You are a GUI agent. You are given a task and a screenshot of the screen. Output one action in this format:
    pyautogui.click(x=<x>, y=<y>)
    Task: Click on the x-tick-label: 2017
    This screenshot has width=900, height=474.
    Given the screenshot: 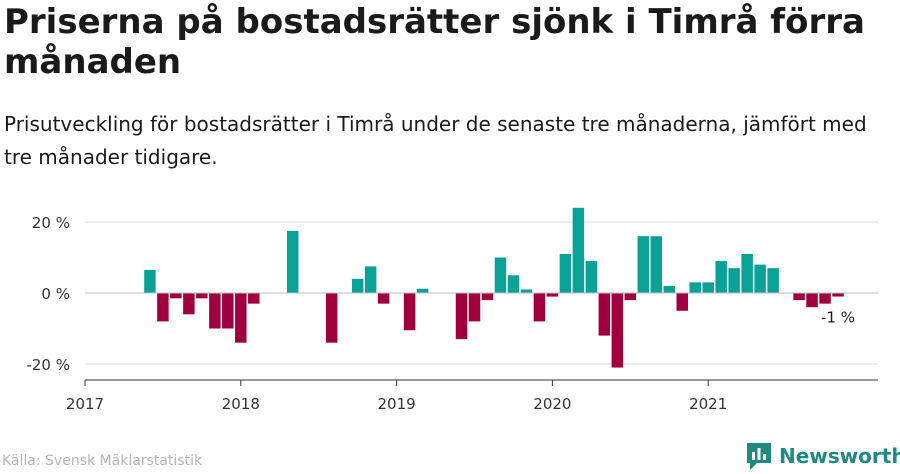 What is the action you would take?
    pyautogui.click(x=85, y=404)
    